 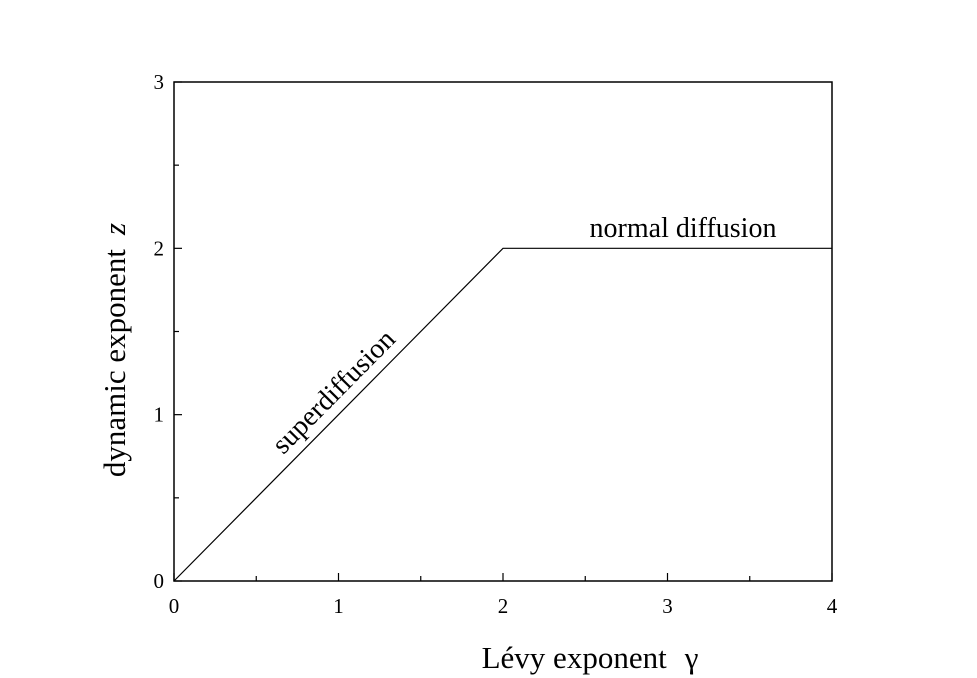 What do you see at coordinates (667, 606) in the screenshot?
I see `x-tick-label: 3` at bounding box center [667, 606].